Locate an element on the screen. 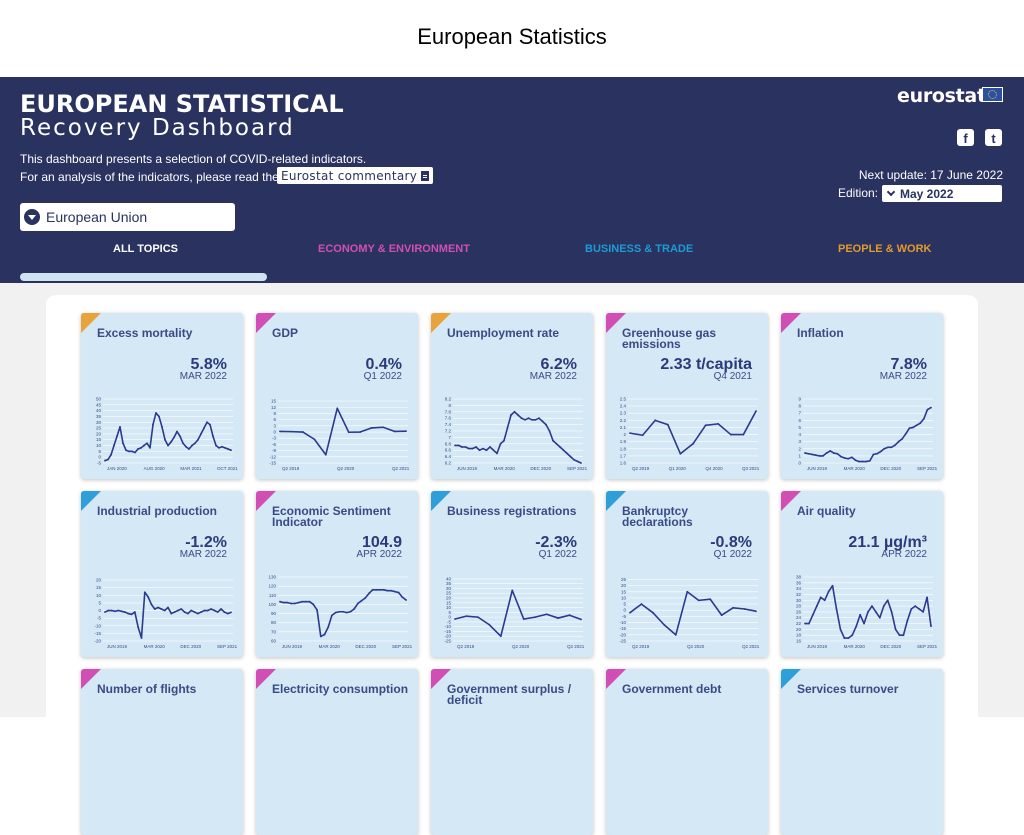  y-tick-label: 9 is located at coordinates (799, 399).